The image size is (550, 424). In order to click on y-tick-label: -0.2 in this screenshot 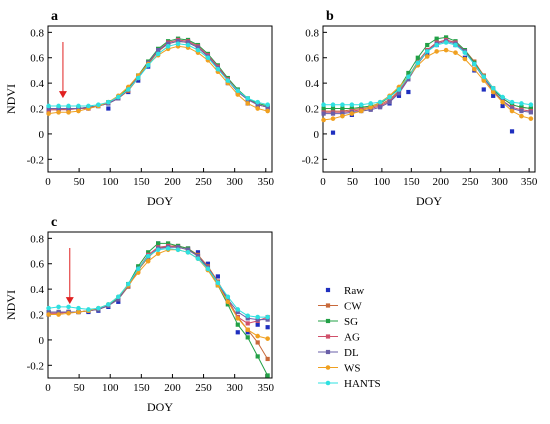, I will do `click(35, 366)`.